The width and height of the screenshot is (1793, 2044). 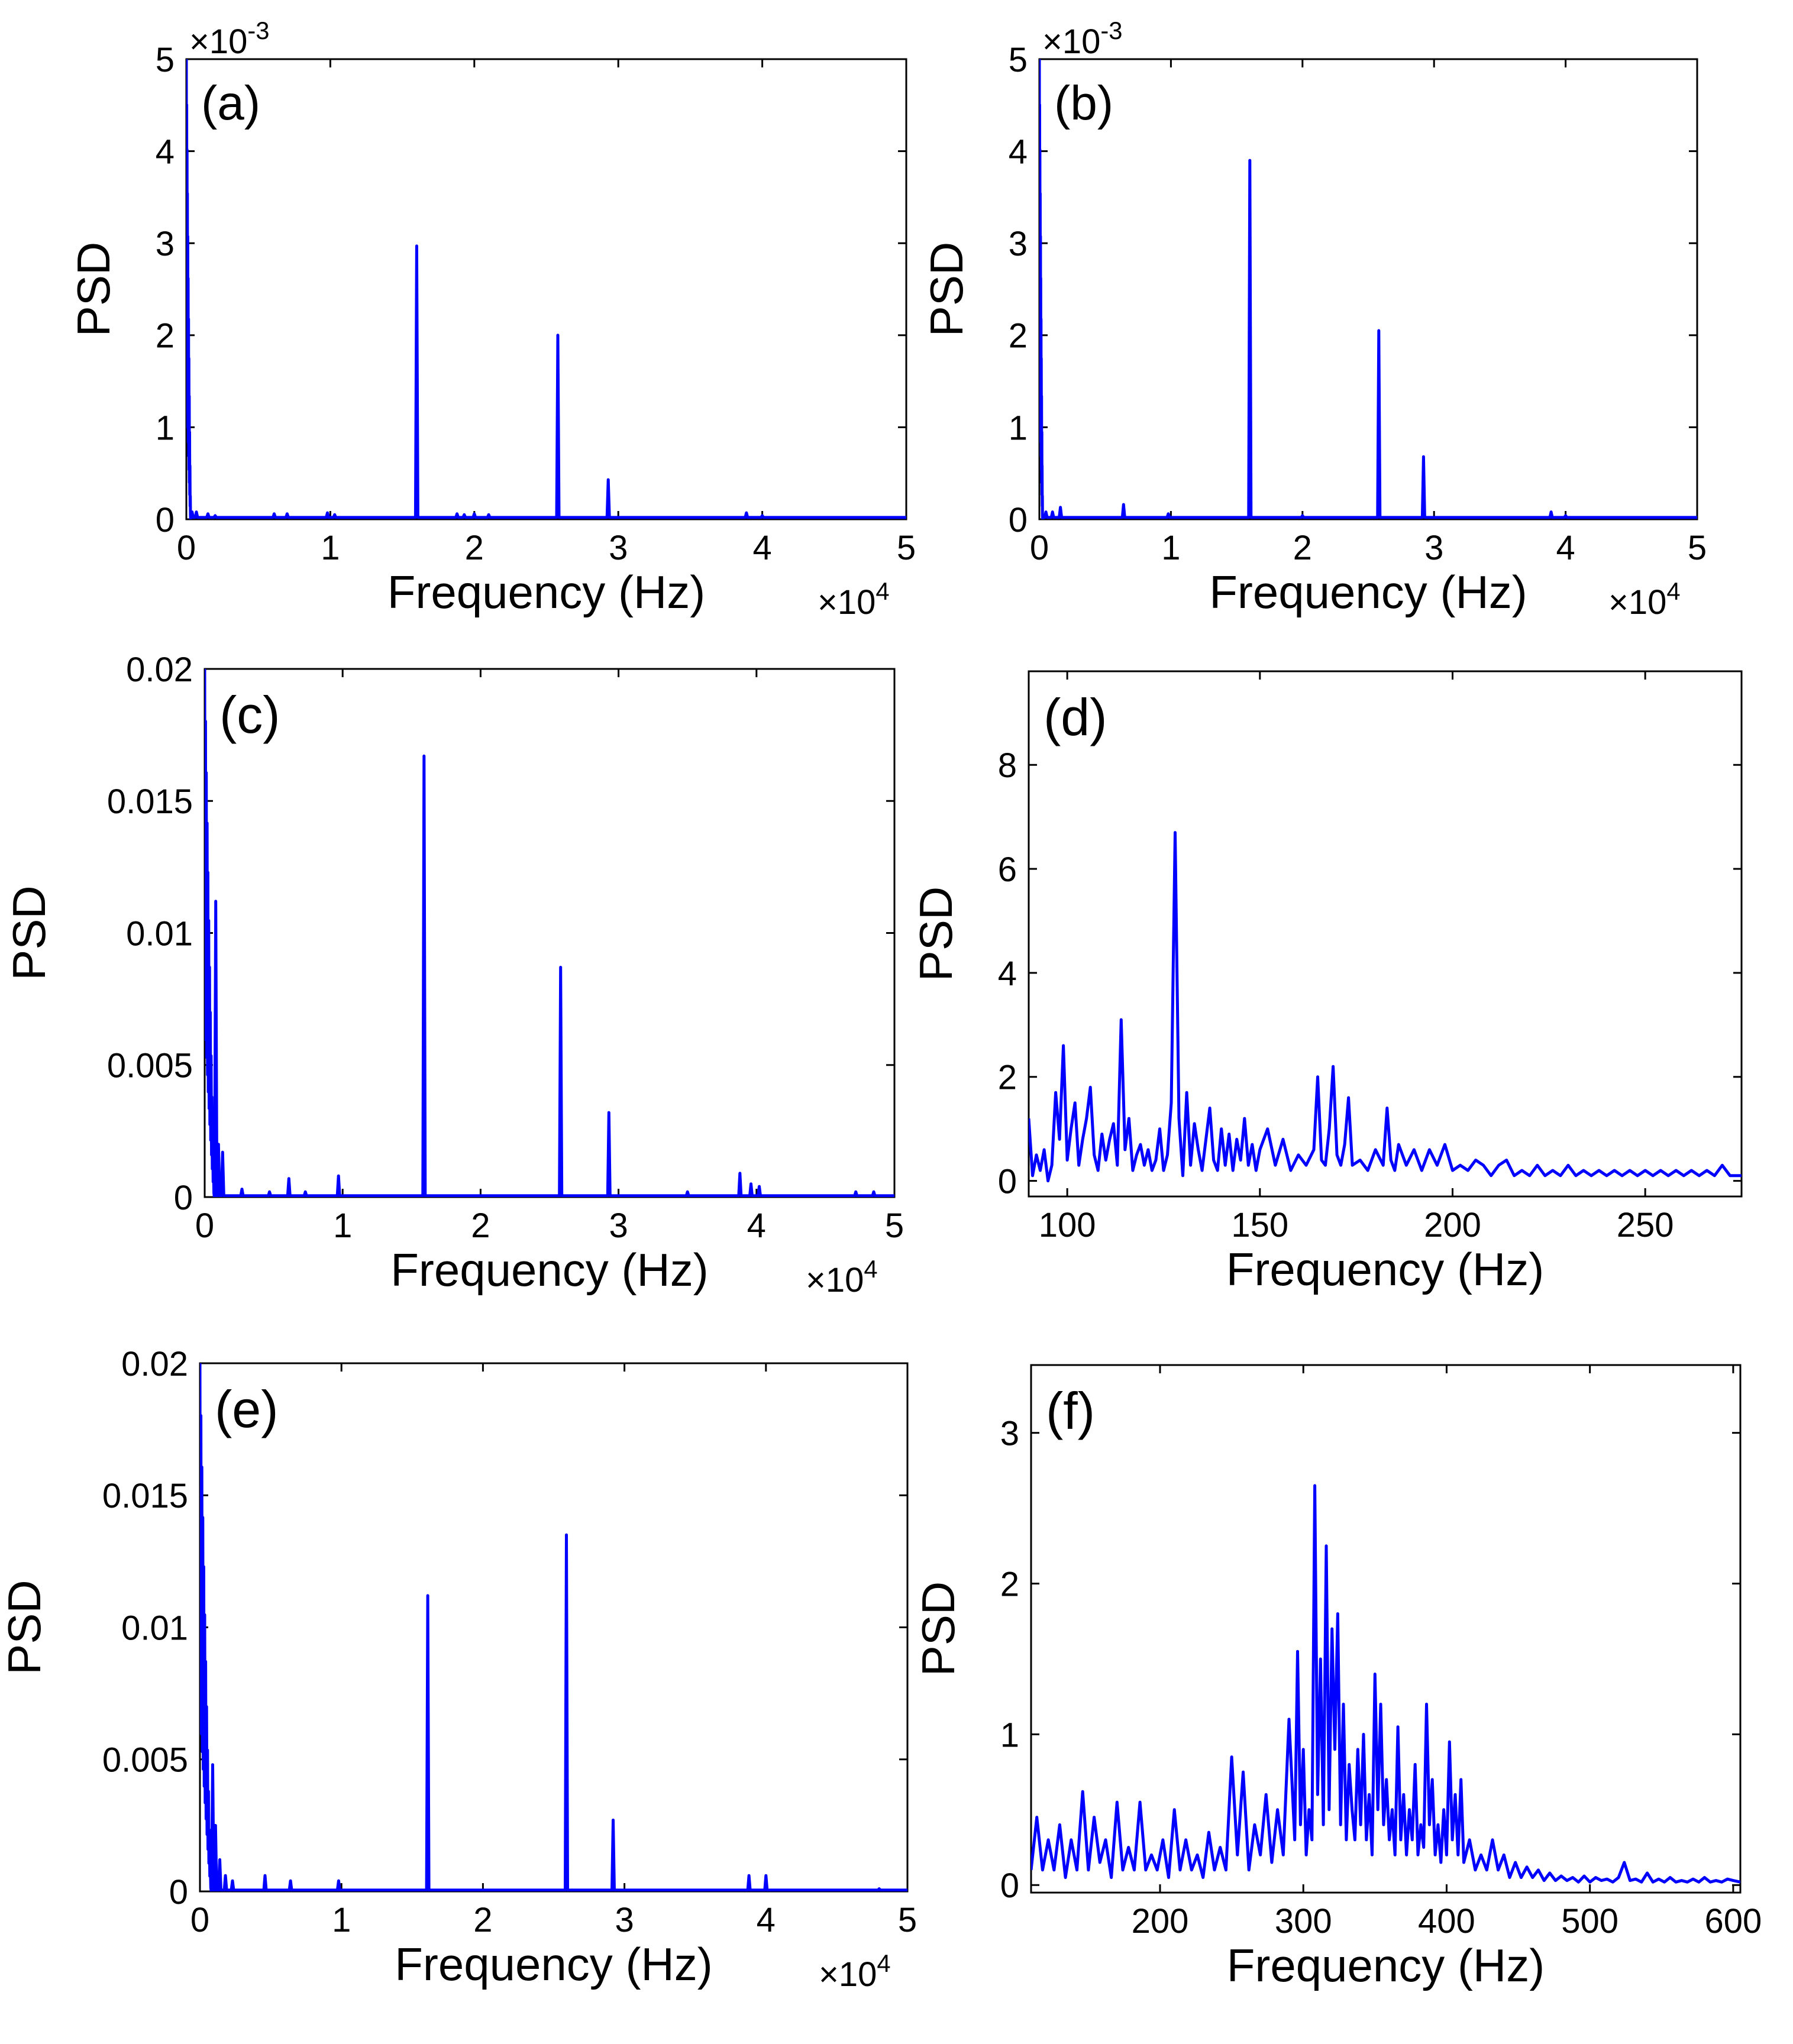 What do you see at coordinates (1260, 1225) in the screenshot?
I see `x-tick-label: 150` at bounding box center [1260, 1225].